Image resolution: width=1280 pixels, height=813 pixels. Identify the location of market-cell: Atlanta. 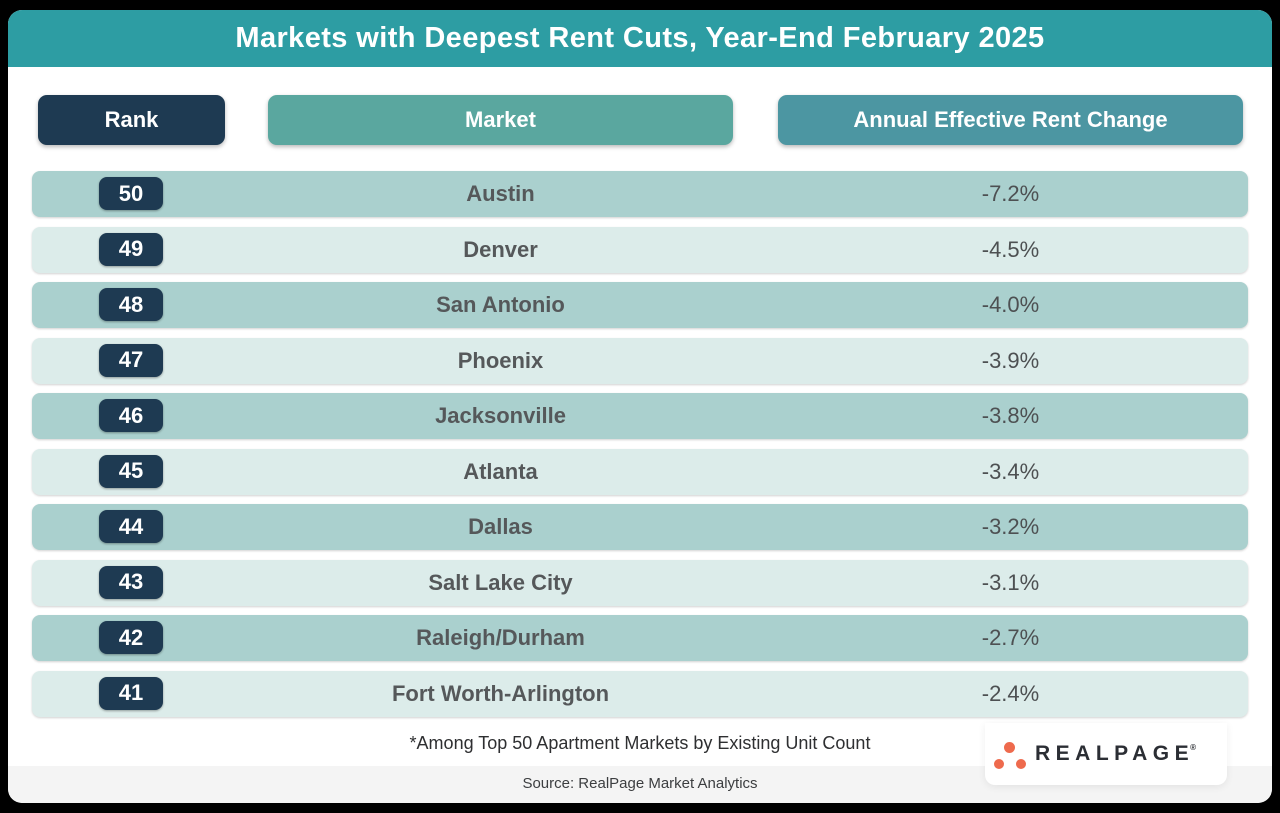
(500, 471).